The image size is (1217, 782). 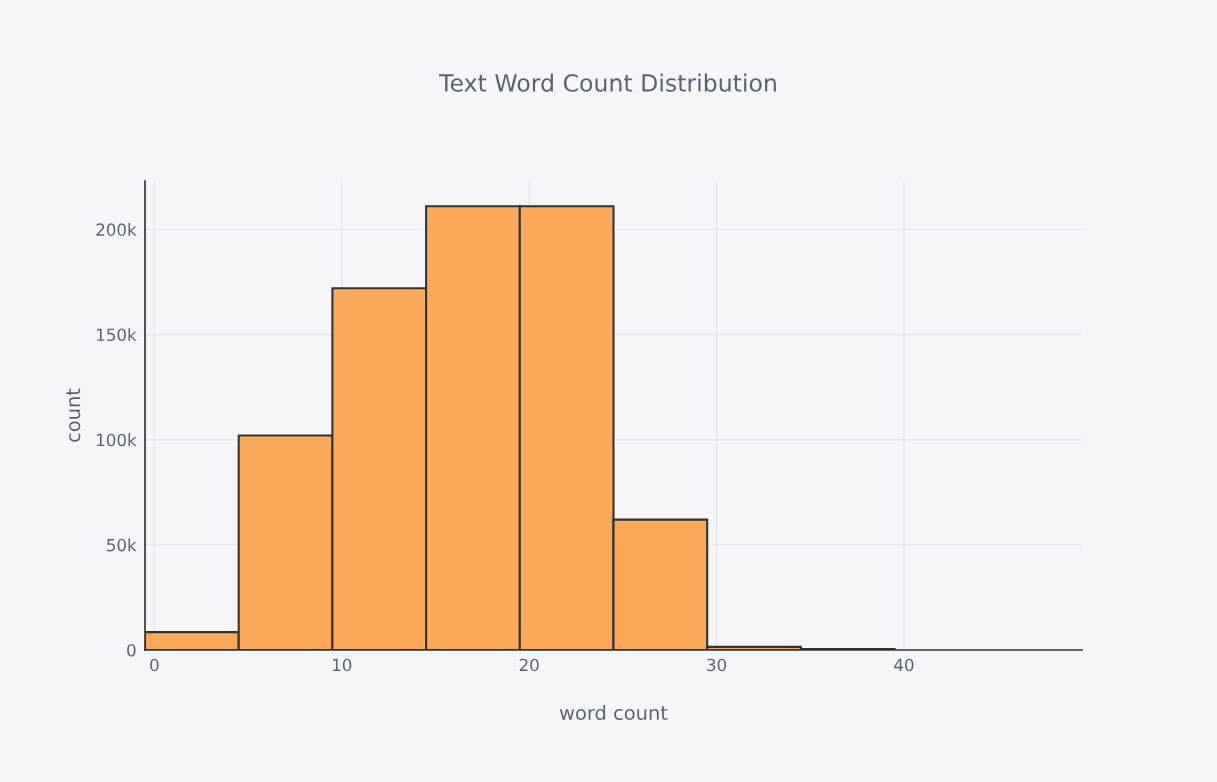 I want to click on x-axis-title: word count, so click(x=613, y=713).